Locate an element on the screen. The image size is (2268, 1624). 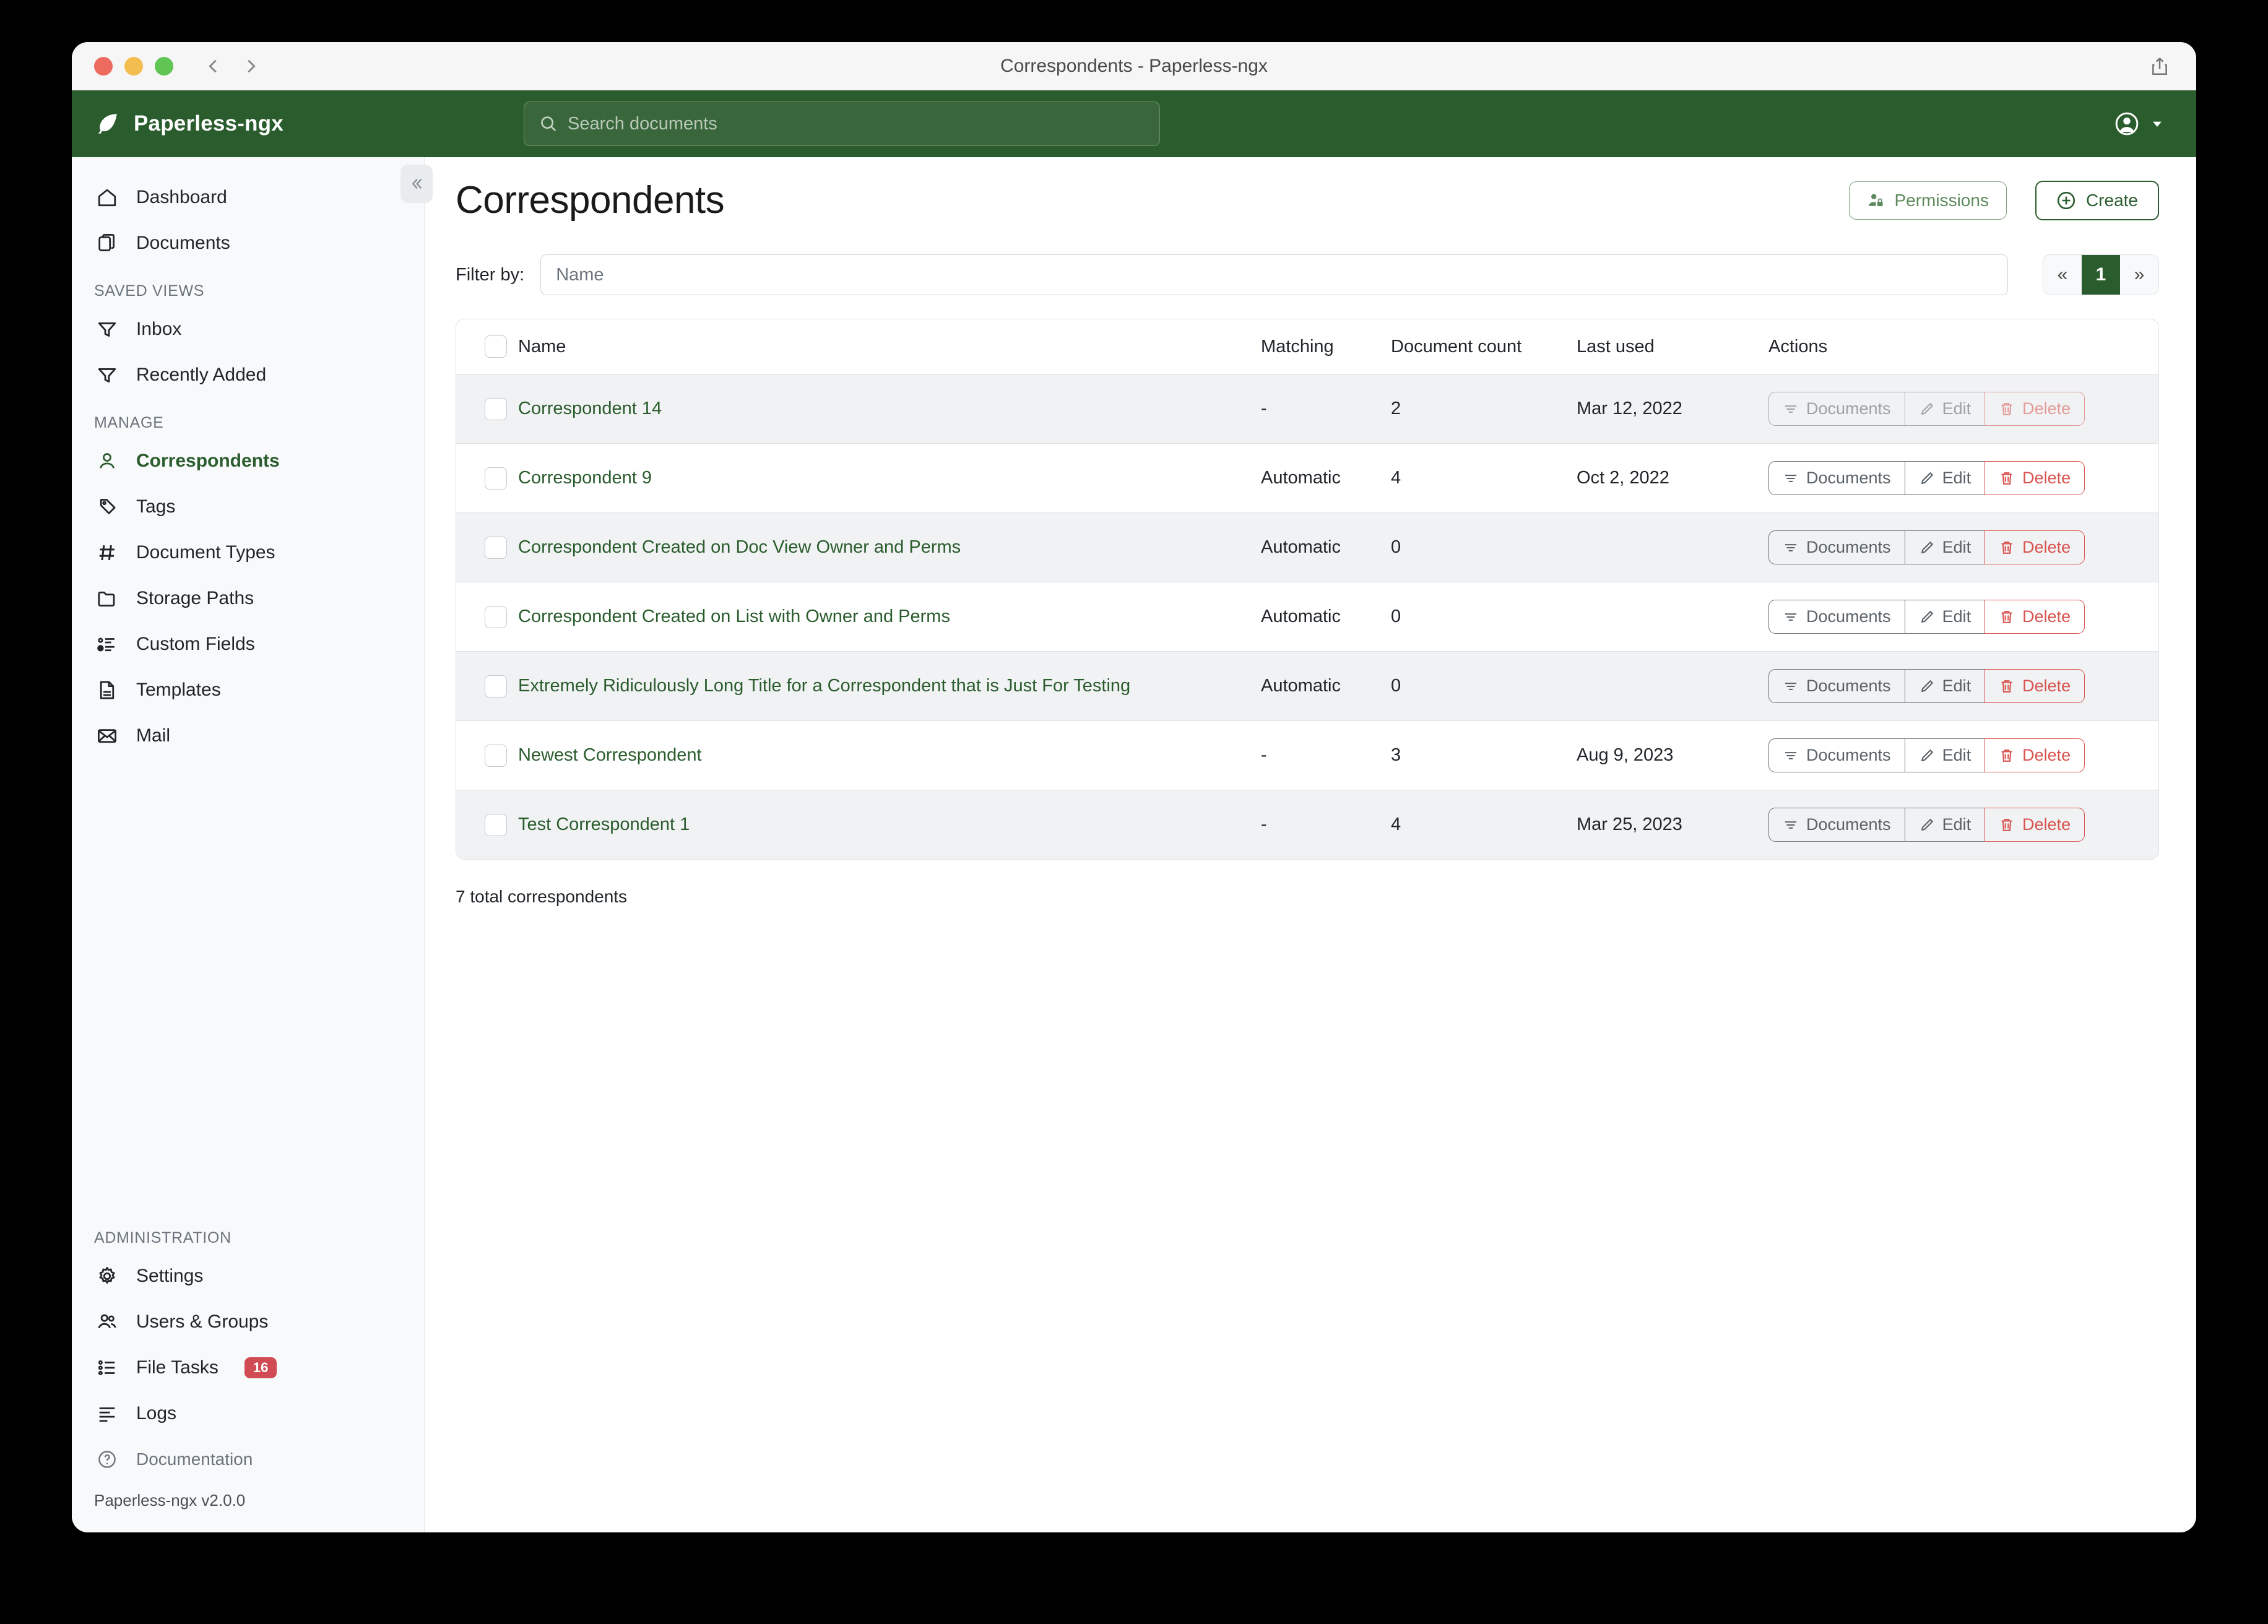
sidebar-item-mail: Mail is located at coordinates (248, 736).